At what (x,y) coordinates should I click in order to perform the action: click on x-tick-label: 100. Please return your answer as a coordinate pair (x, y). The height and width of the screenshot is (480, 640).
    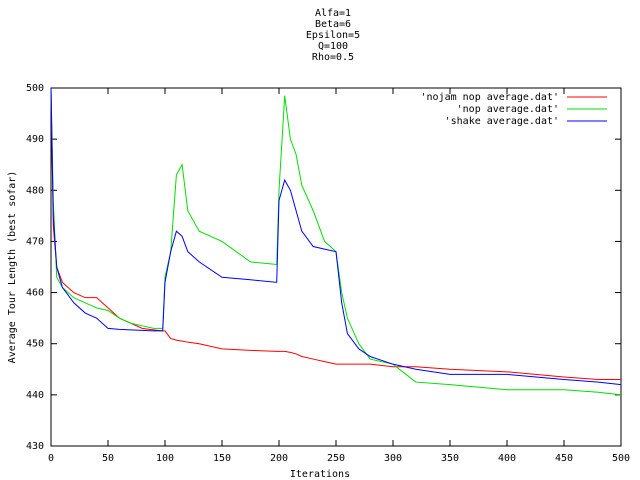
    Looking at the image, I should click on (165, 458).